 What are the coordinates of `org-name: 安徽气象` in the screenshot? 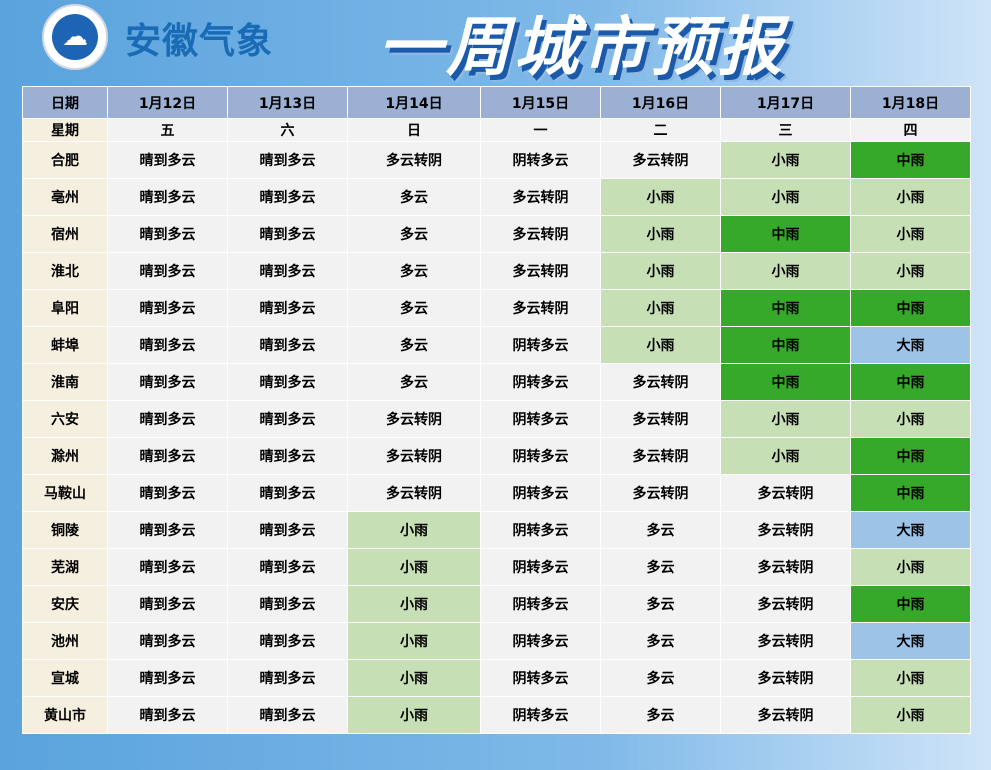 It's located at (199, 41).